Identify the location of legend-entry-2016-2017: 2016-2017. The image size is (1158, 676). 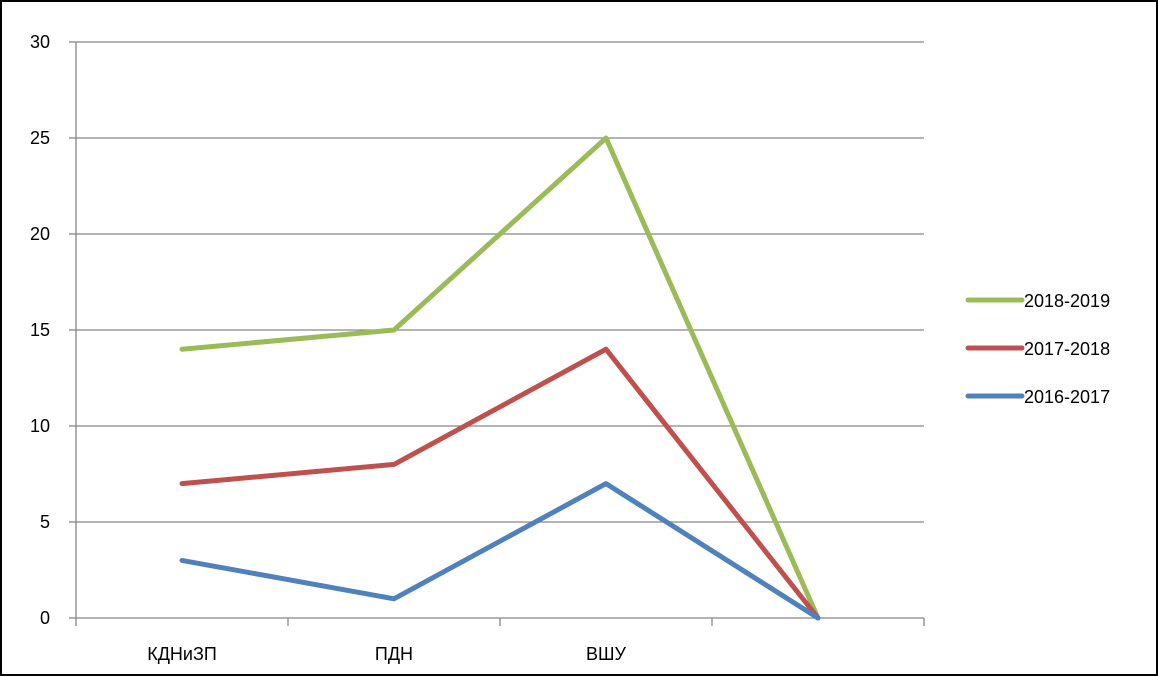
(1037, 397).